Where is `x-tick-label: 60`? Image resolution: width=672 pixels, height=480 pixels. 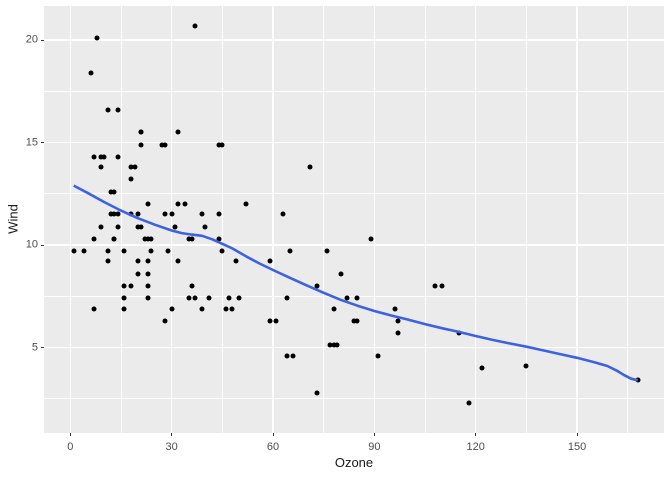
x-tick-label: 60 is located at coordinates (273, 447).